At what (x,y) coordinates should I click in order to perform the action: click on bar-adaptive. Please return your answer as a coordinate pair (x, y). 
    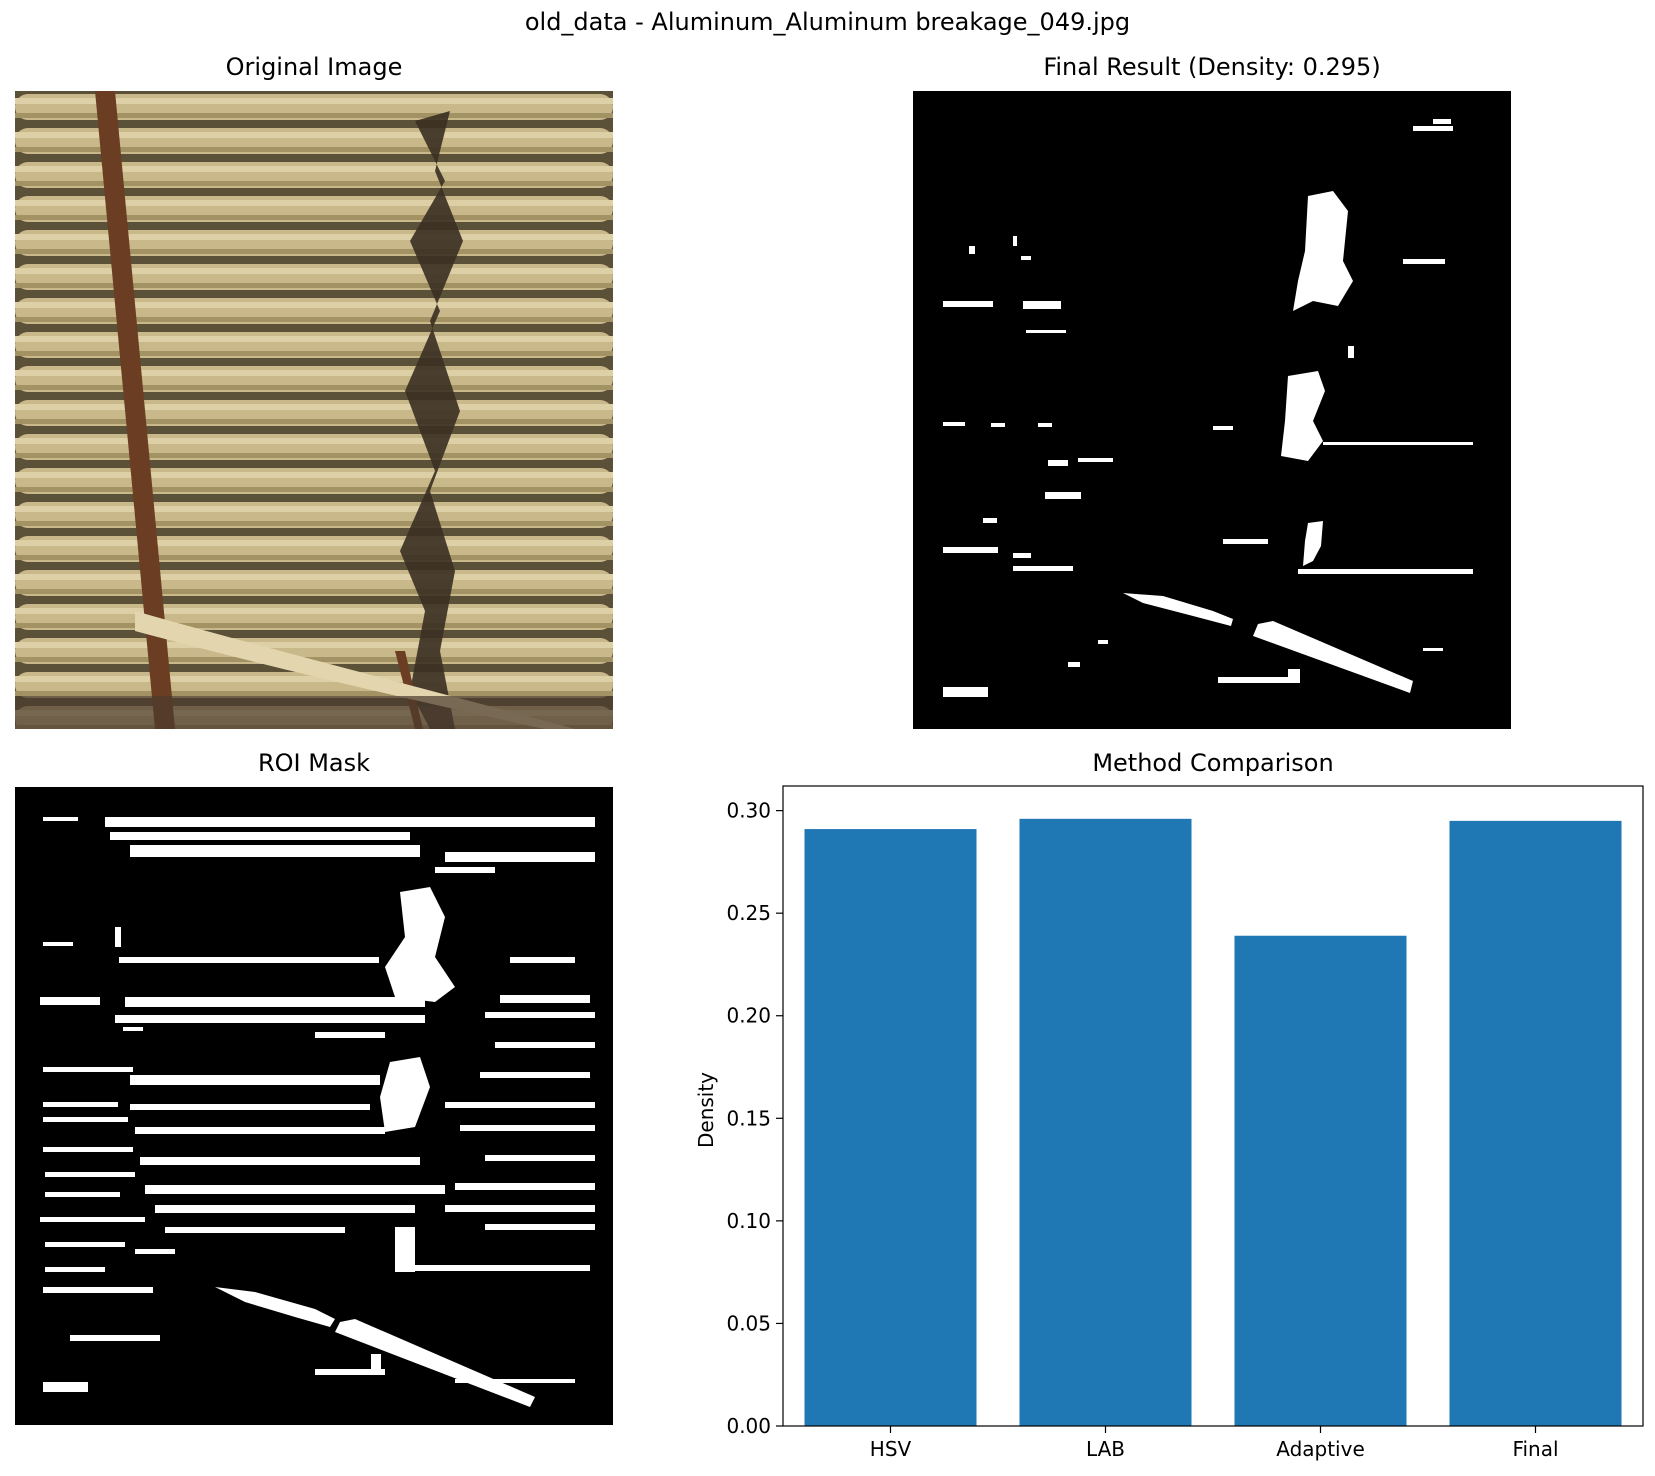
    Looking at the image, I should click on (1320, 1180).